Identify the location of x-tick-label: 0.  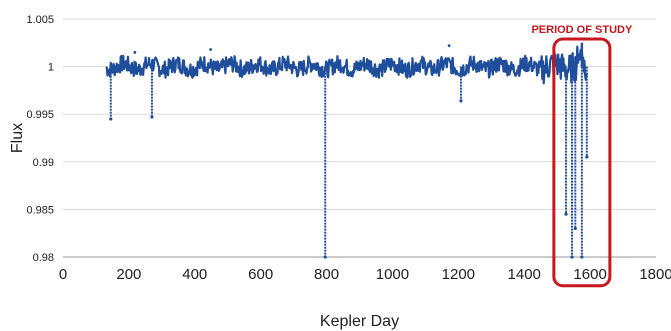
(63, 274).